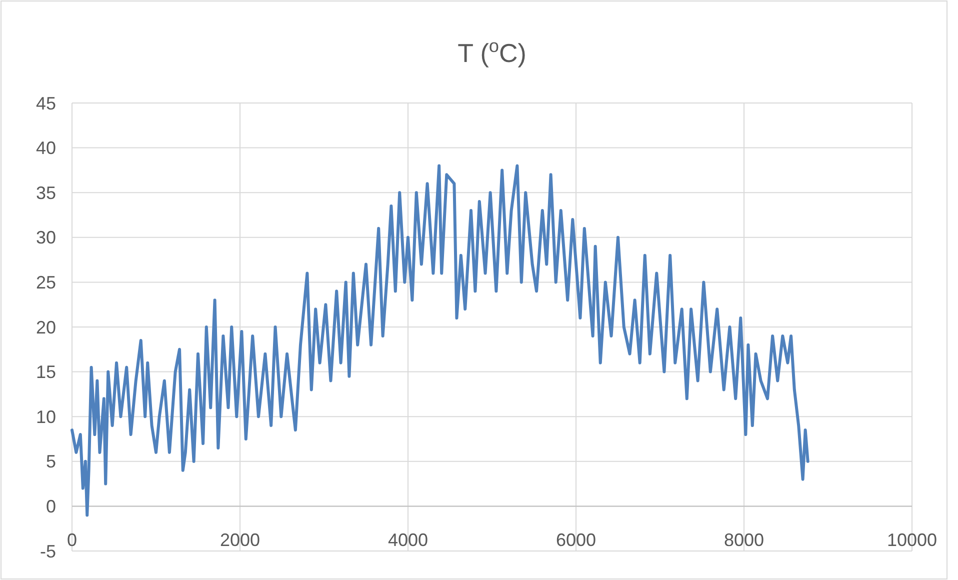 This screenshot has height=580, width=958. What do you see at coordinates (46, 416) in the screenshot?
I see `y-tick-label: 10` at bounding box center [46, 416].